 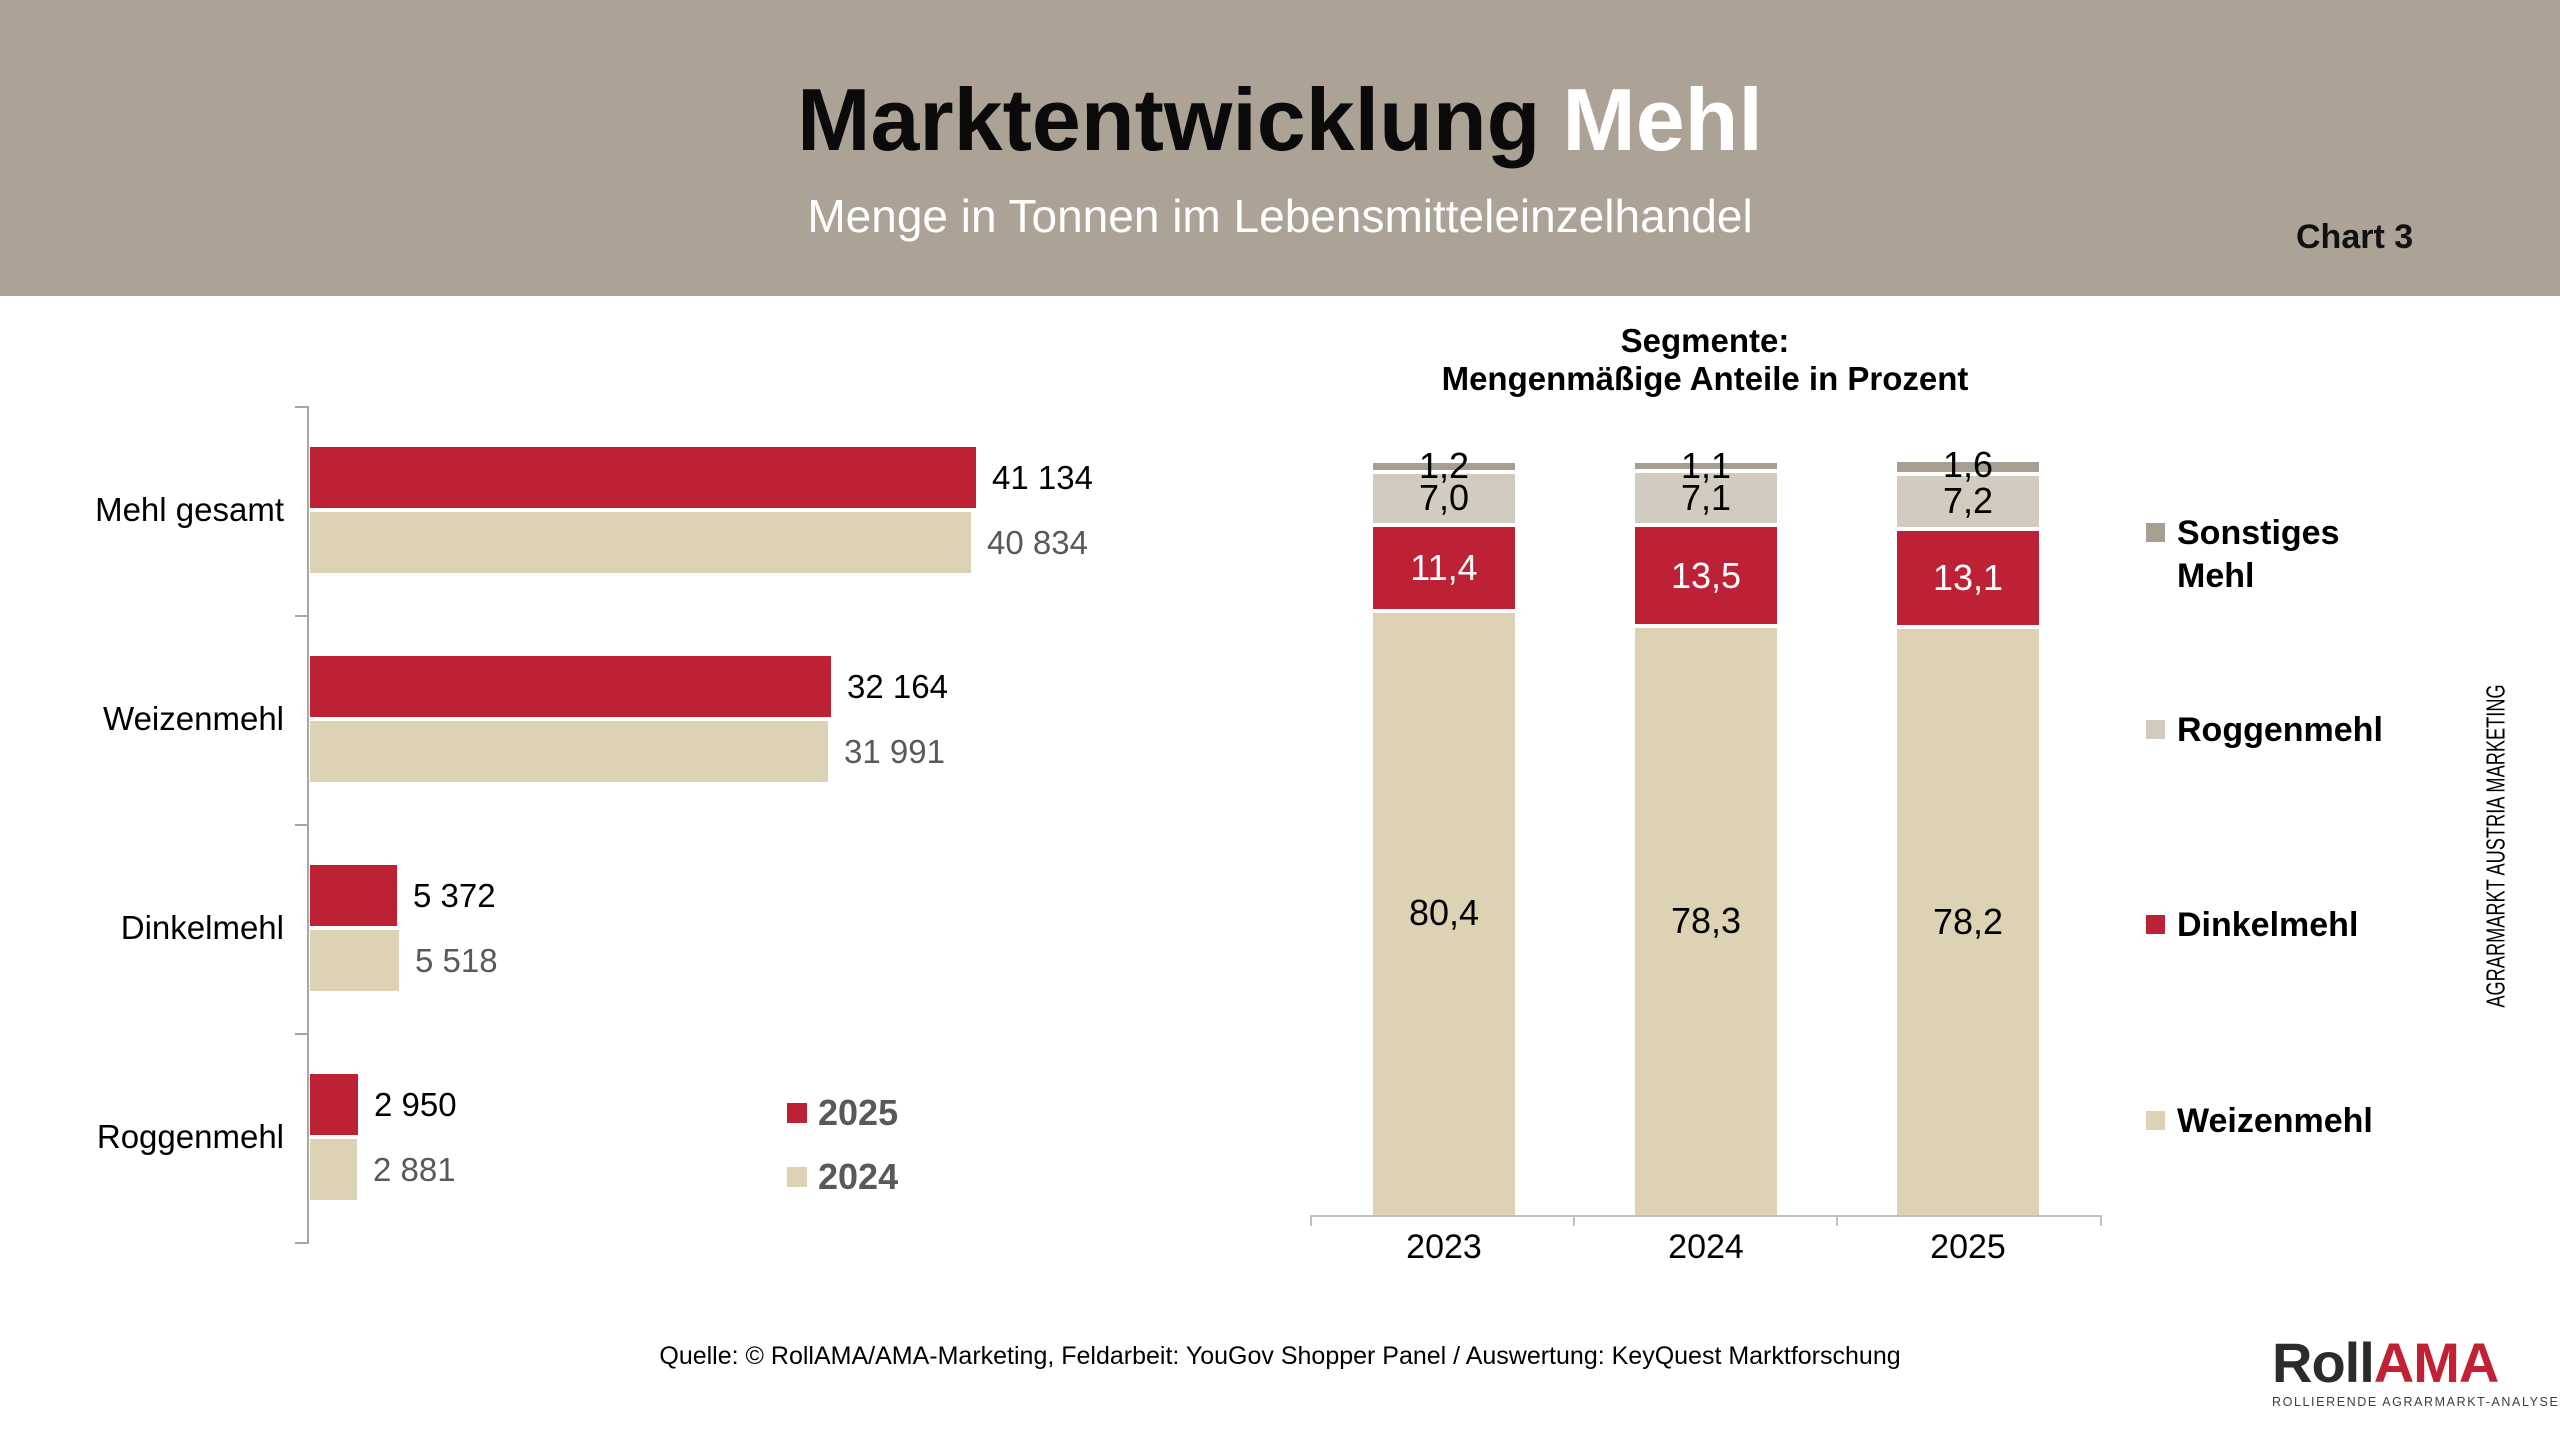 I want to click on legend-label-2024: 2024, so click(x=858, y=1176).